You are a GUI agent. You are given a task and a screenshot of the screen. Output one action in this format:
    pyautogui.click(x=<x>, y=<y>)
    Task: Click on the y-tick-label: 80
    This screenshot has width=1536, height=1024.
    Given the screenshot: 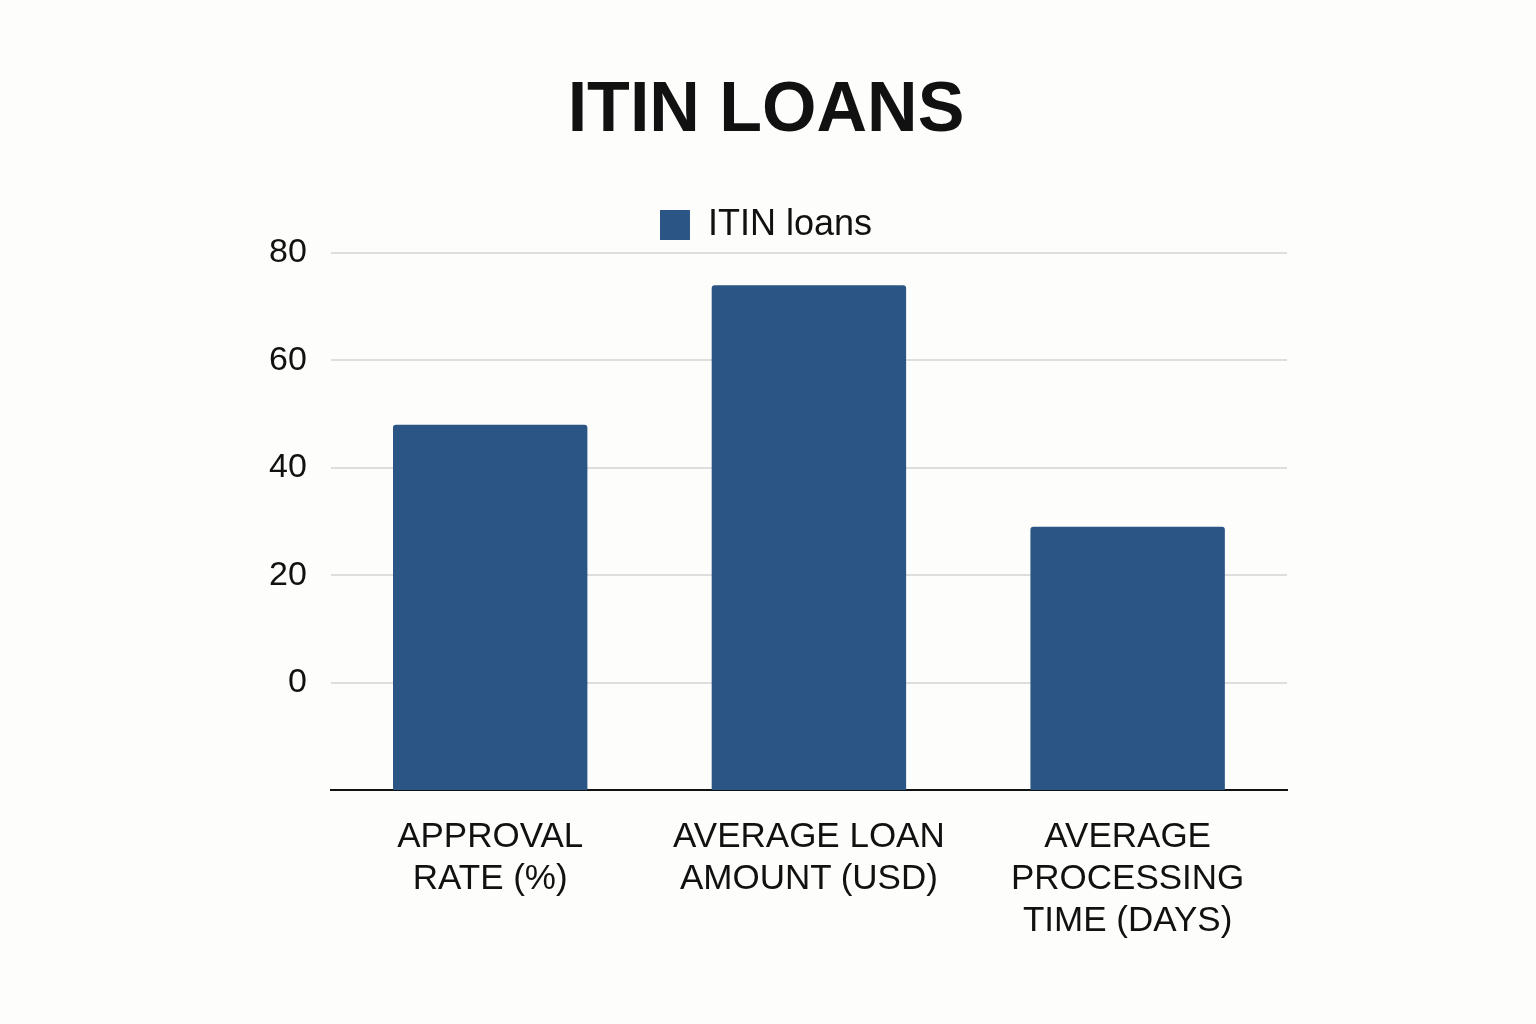 What is the action you would take?
    pyautogui.click(x=287, y=250)
    